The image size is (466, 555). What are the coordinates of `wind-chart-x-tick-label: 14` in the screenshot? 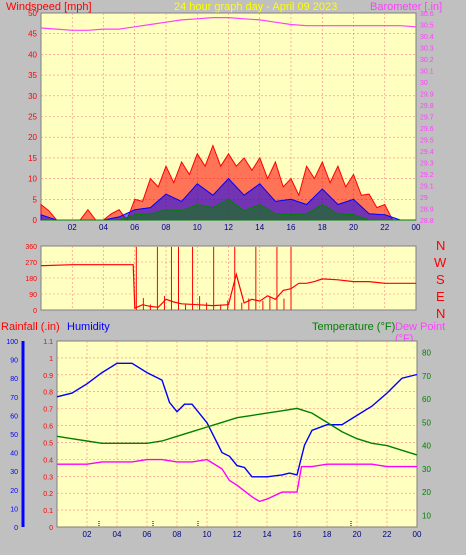 It's located at (259, 227).